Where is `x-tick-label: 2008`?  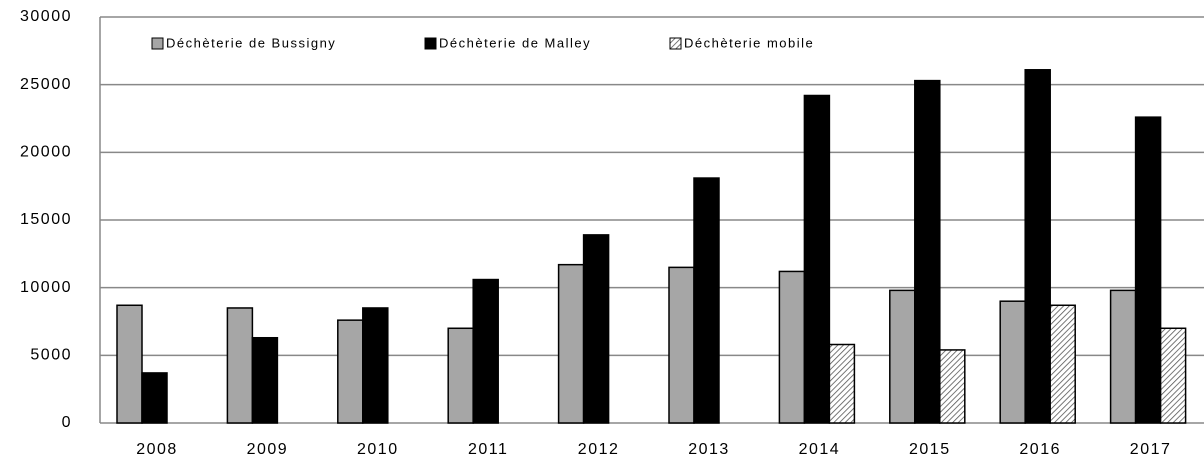
x-tick-label: 2008 is located at coordinates (157, 449).